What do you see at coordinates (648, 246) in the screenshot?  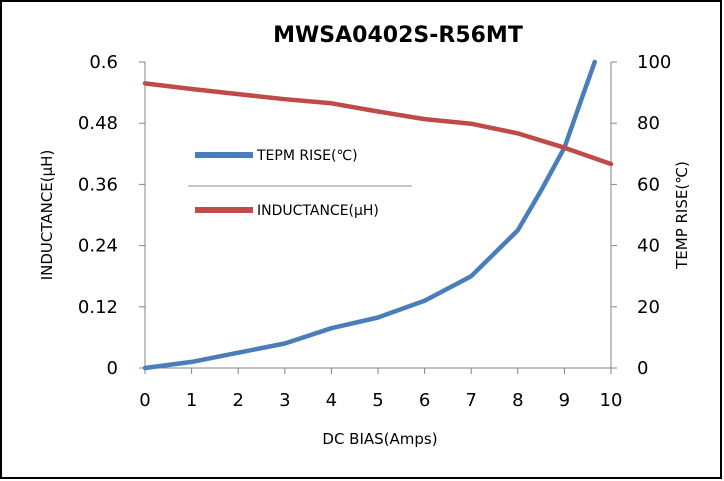 I see `y-right-tick-label: 40` at bounding box center [648, 246].